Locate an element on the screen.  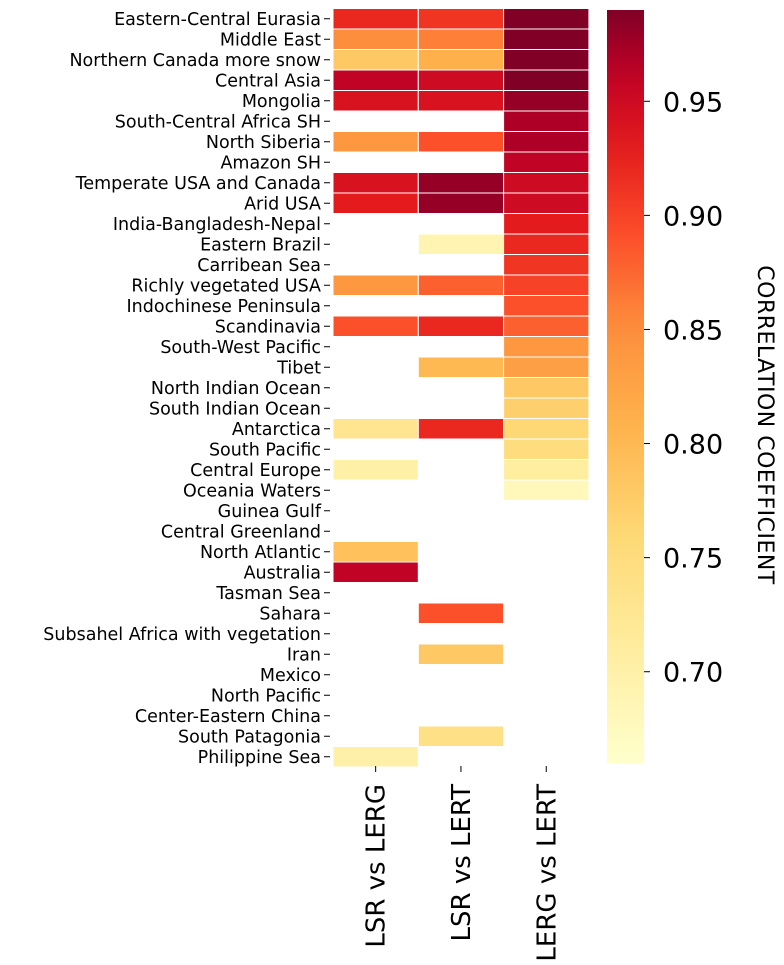
column-label: LSR vs LERT is located at coordinates (462, 863).